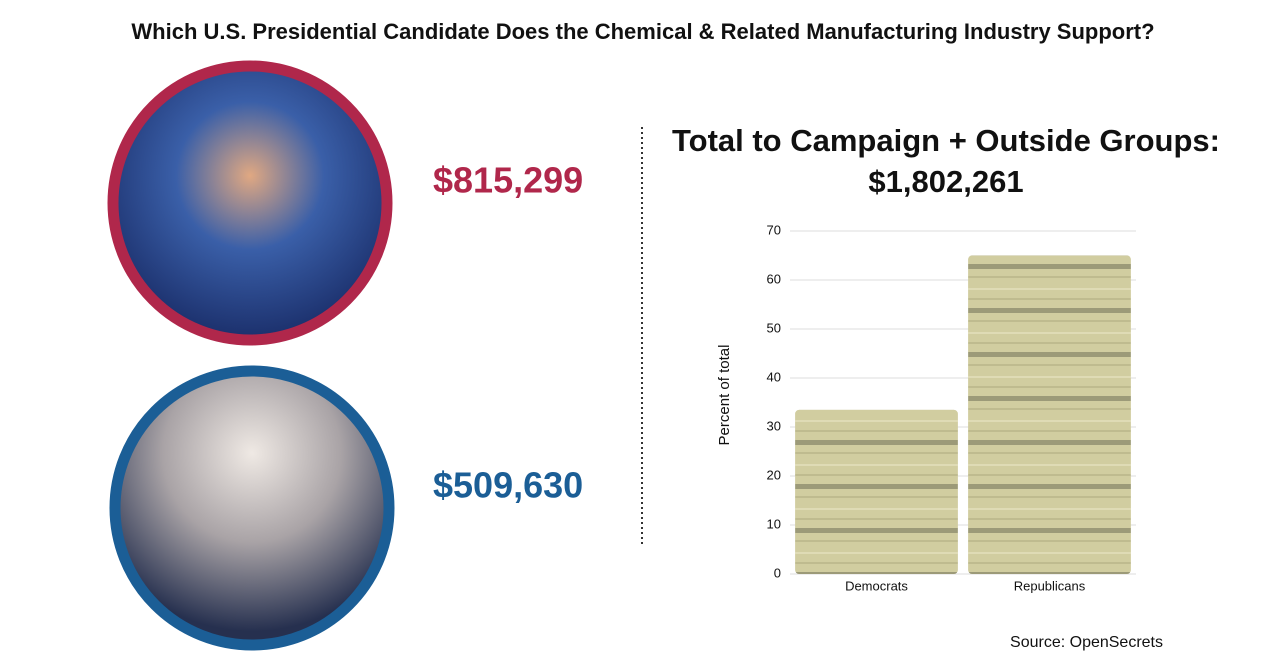 This screenshot has width=1280, height=665. I want to click on candidate-amount: $815,299, so click(508, 180).